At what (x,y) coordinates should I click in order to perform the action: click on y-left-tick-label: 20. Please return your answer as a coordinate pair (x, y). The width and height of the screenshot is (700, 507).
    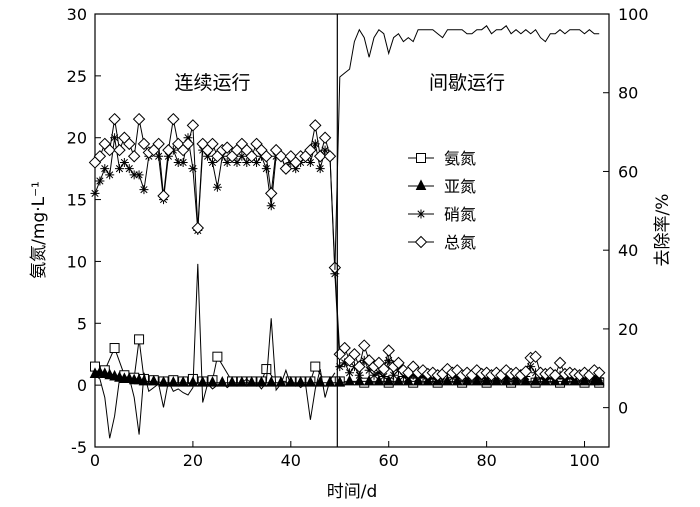
    Looking at the image, I should click on (77, 138).